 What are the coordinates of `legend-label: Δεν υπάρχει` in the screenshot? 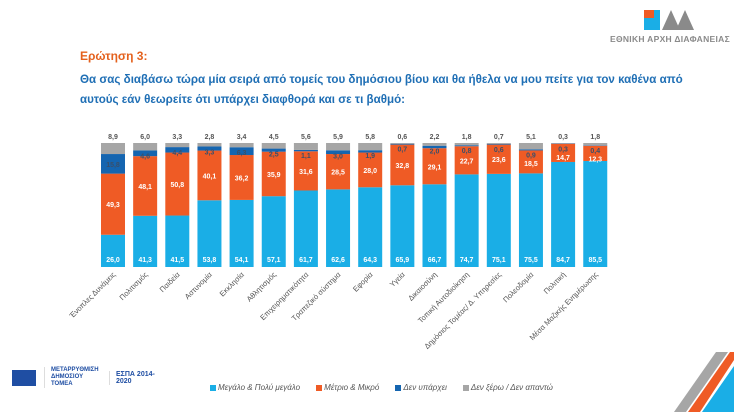 It's located at (425, 387).